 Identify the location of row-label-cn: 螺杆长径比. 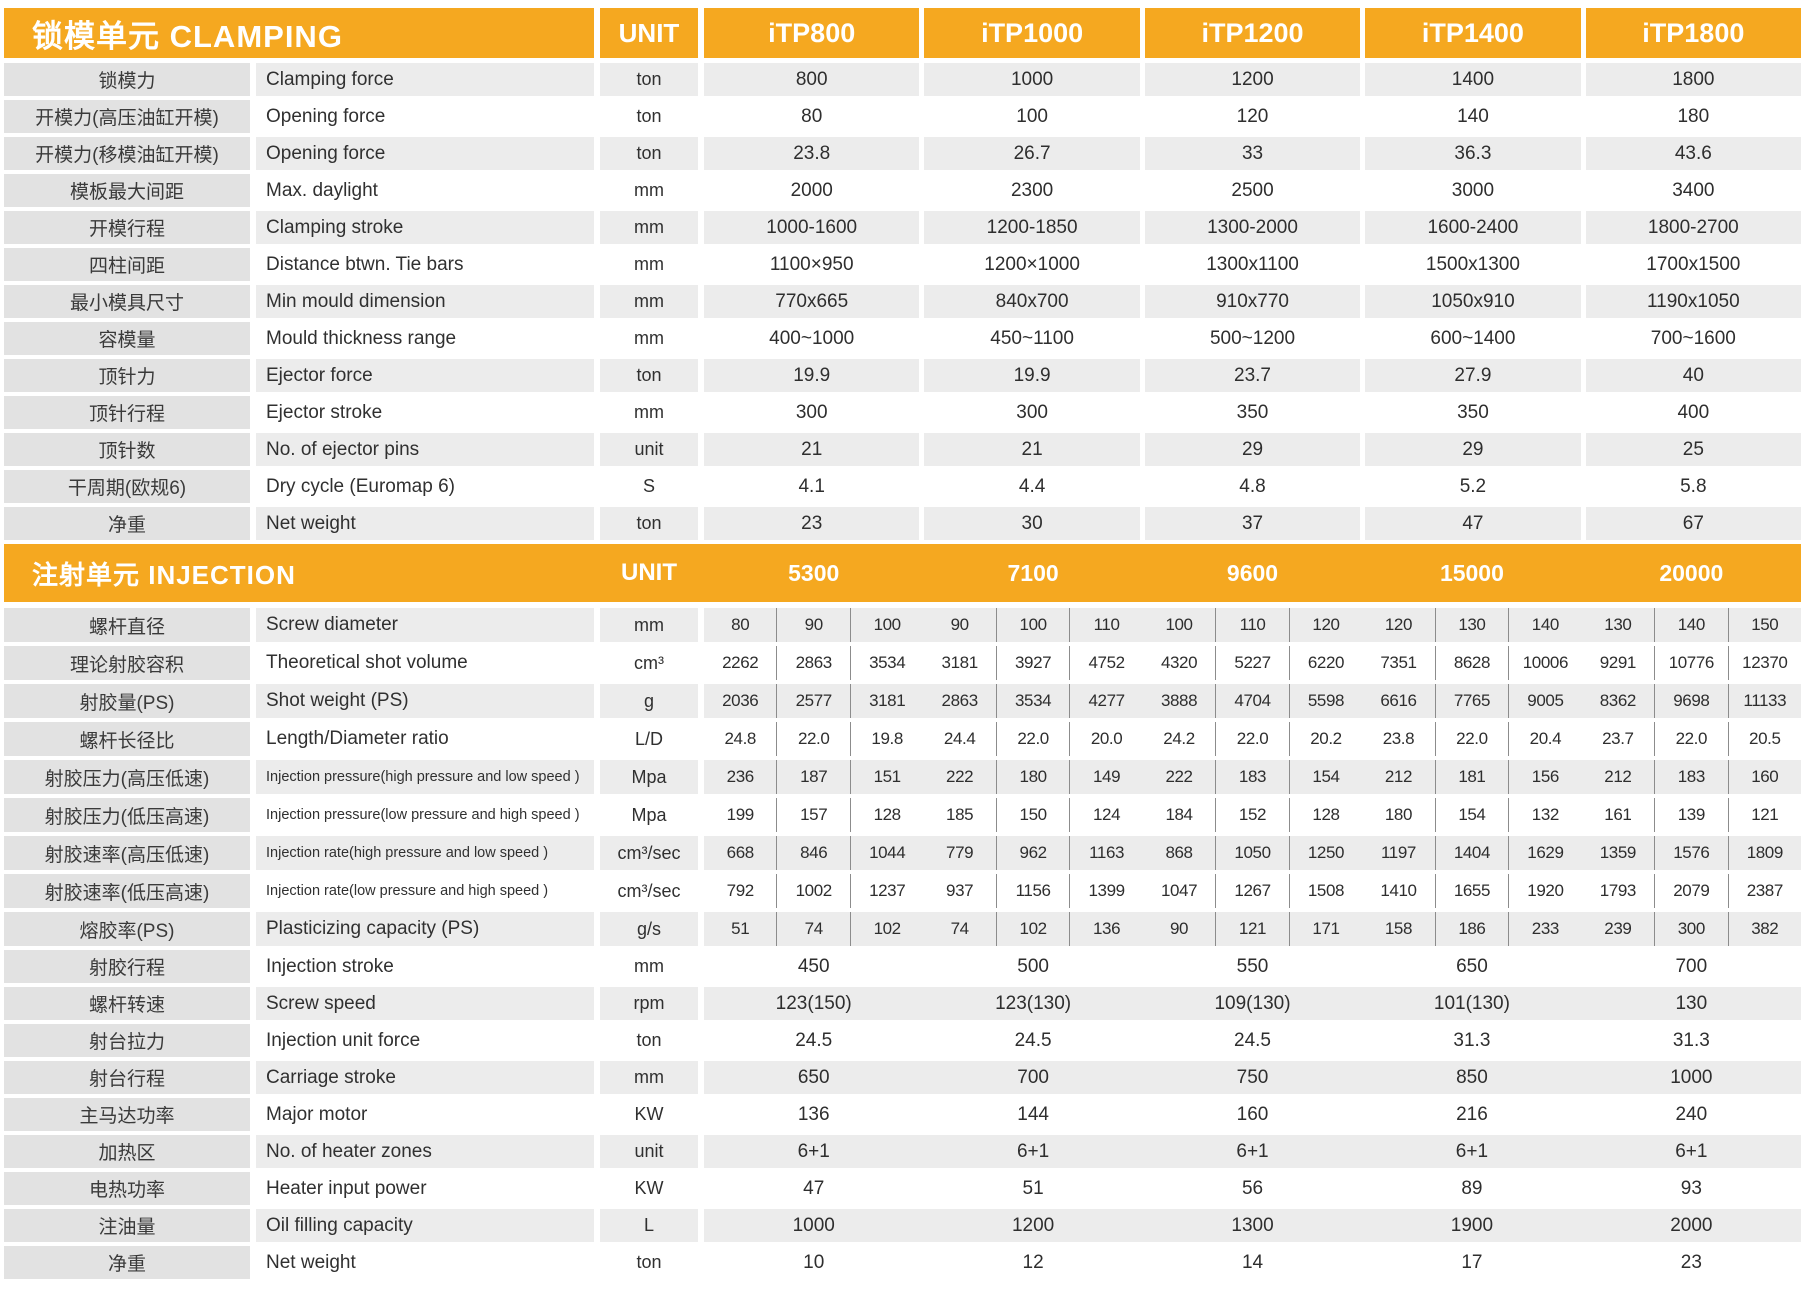
(127, 739).